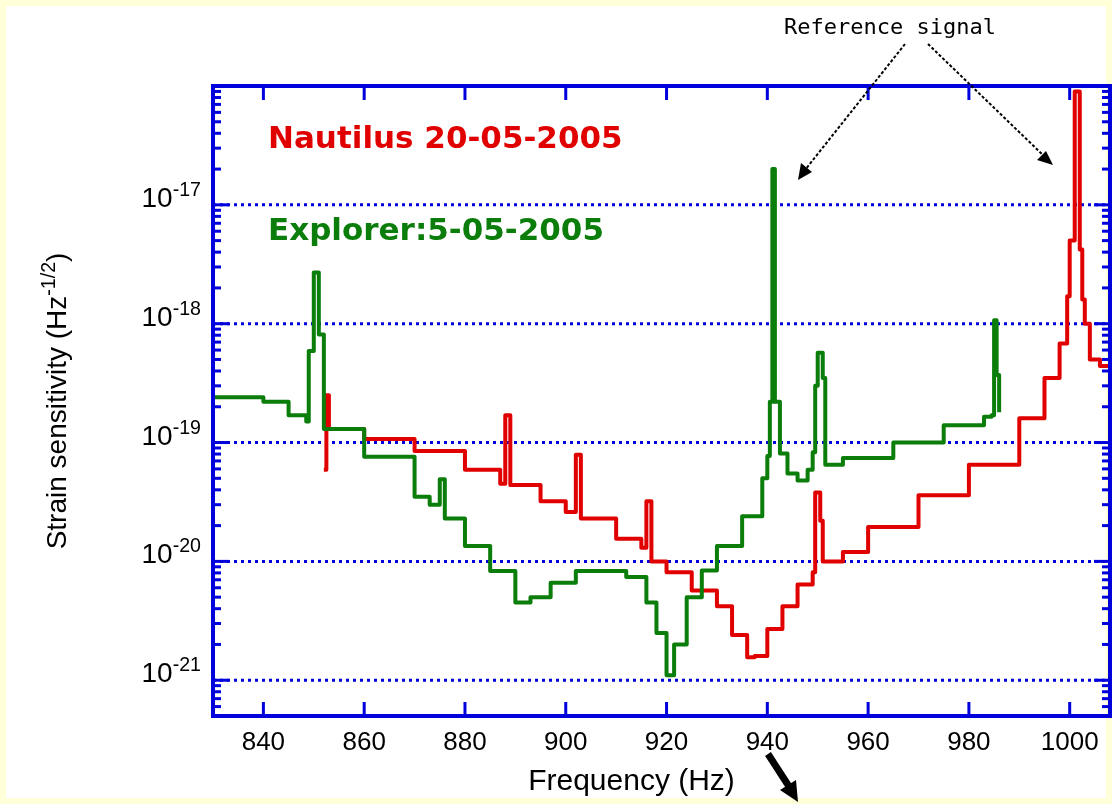 Image resolution: width=1112 pixels, height=804 pixels. I want to click on y-tick-label: 10$^{-21}$, so click(171, 671).